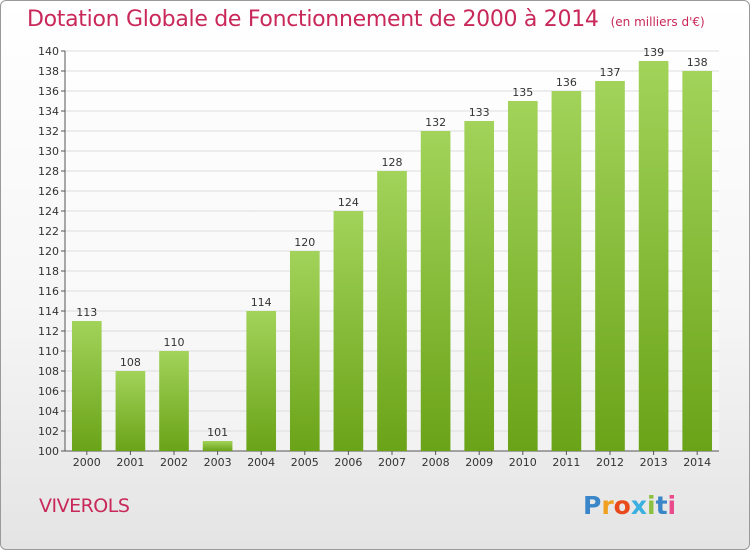 This screenshot has width=750, height=550. I want to click on y-tick-label: 134, so click(48, 111).